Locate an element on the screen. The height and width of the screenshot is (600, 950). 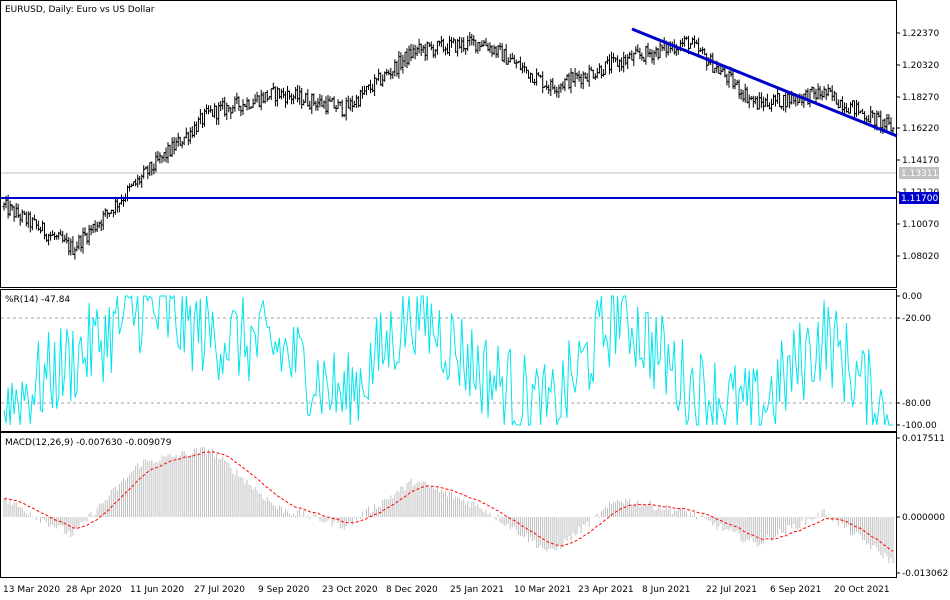
x-tick-label: 27 Jul 2020 is located at coordinates (219, 590).